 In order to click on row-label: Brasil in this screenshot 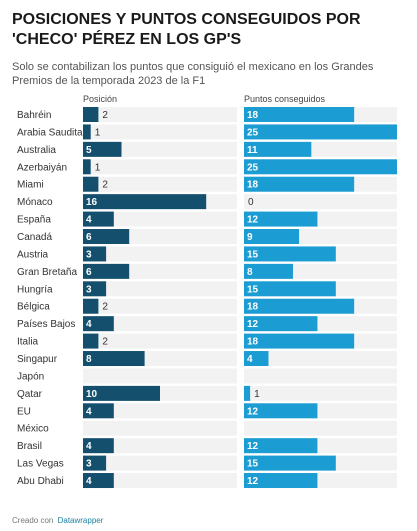, I will do `click(29, 446)`.